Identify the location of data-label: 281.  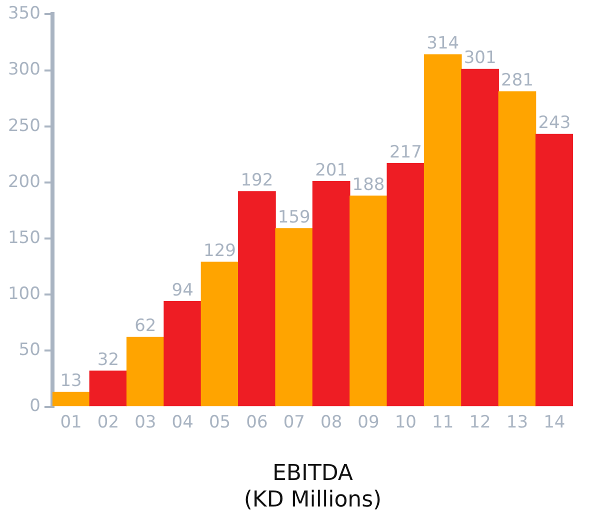
(517, 80).